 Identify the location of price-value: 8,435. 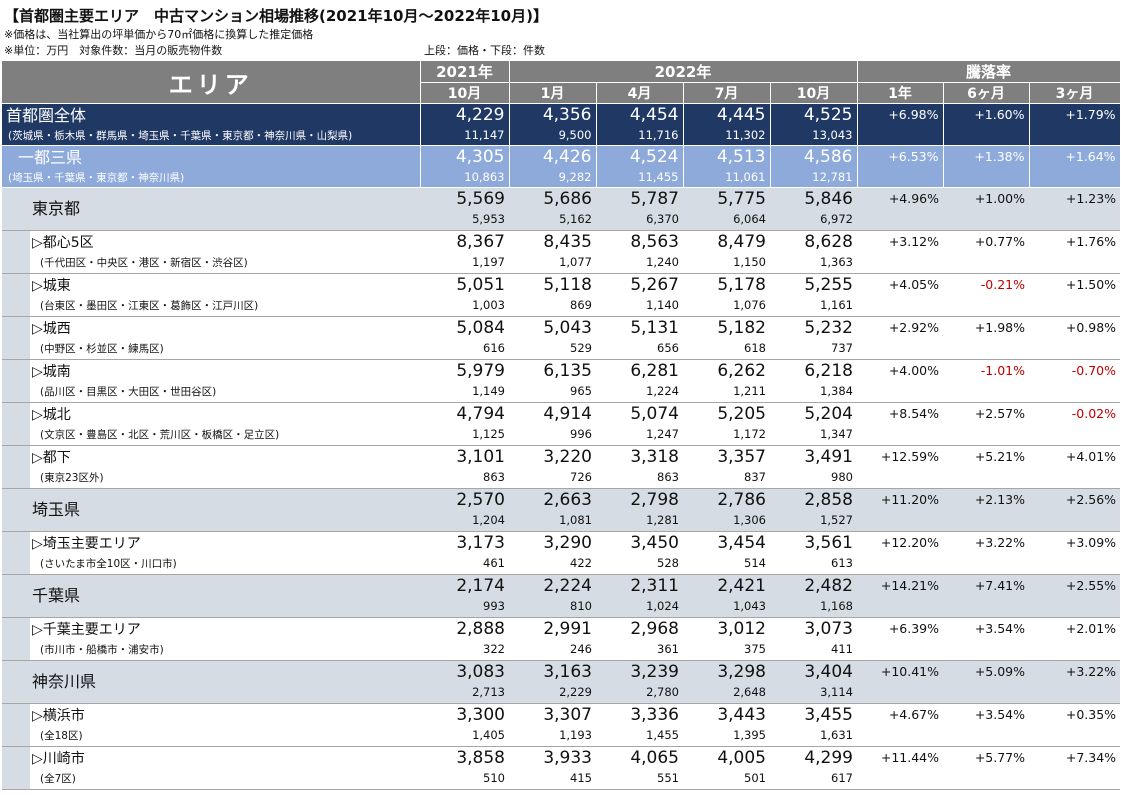
(567, 242).